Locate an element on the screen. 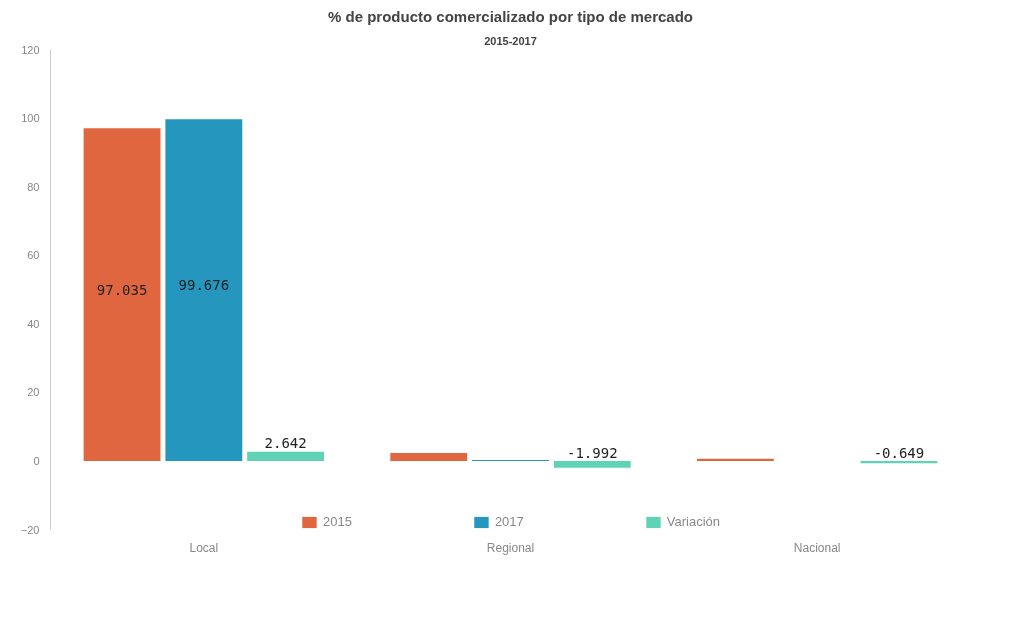 The image size is (1018, 641). x-tick-label: Local is located at coordinates (204, 547).